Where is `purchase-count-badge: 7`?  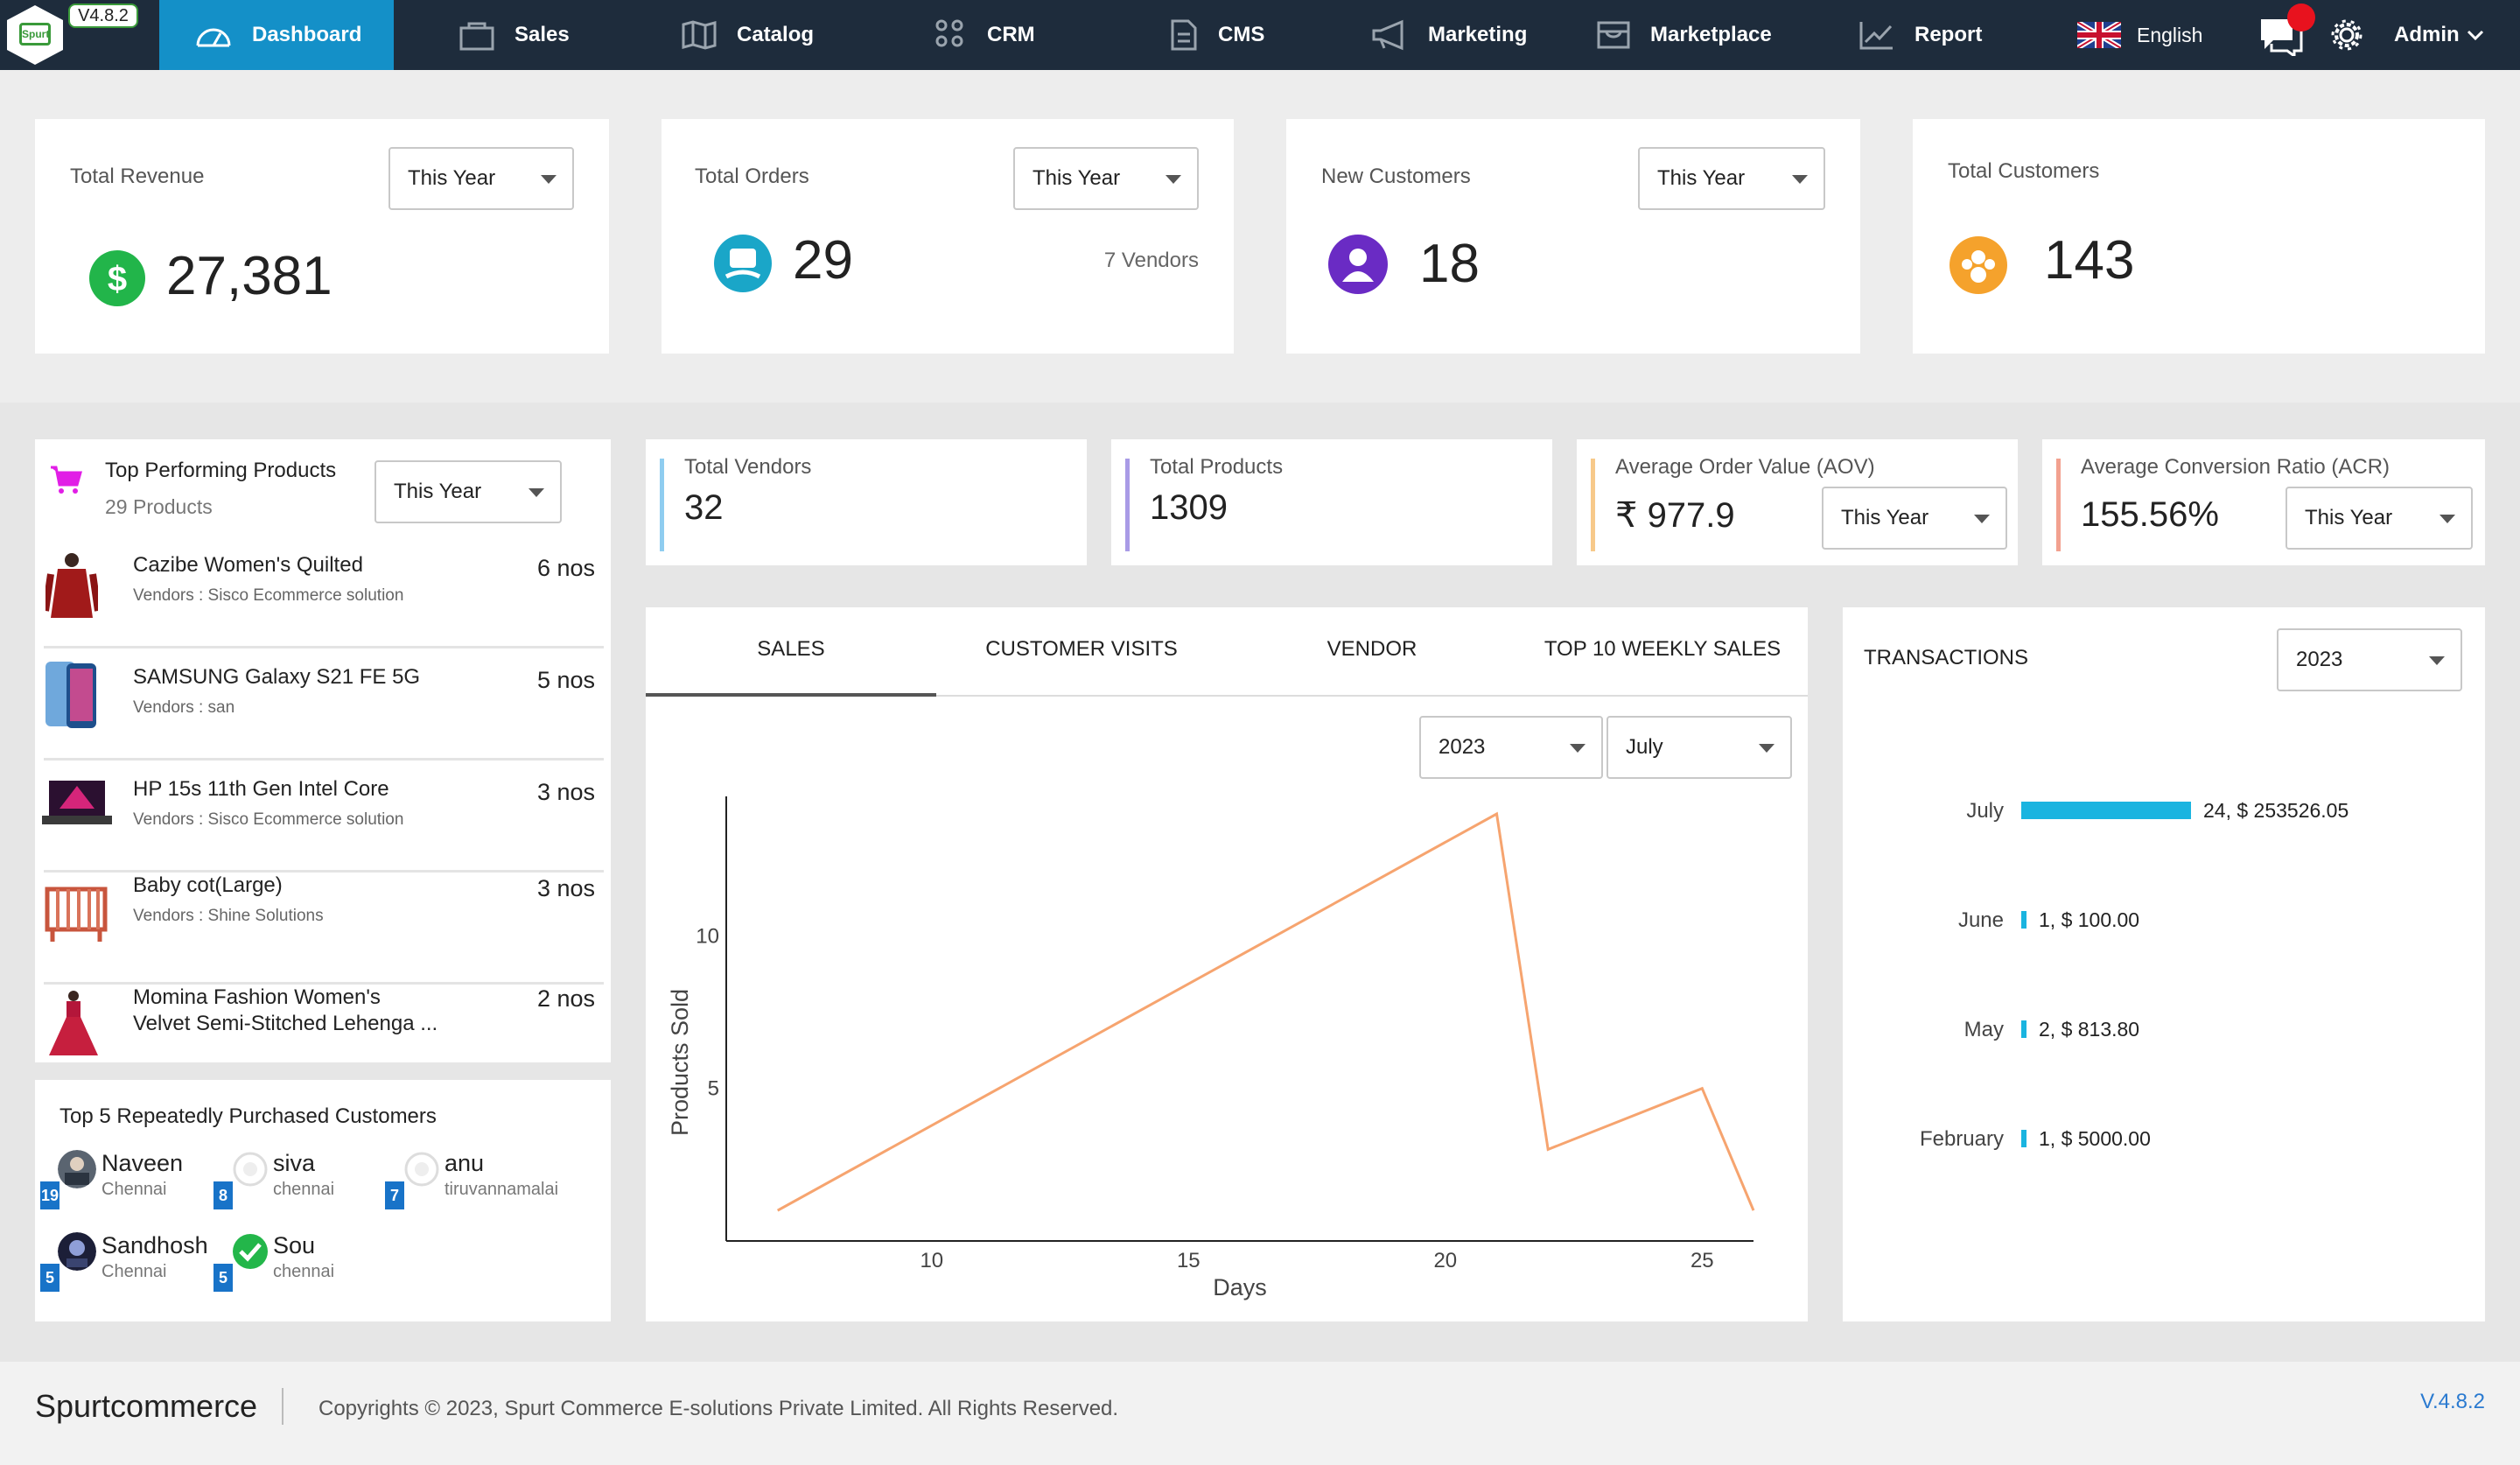
purchase-count-badge: 7 is located at coordinates (394, 1195).